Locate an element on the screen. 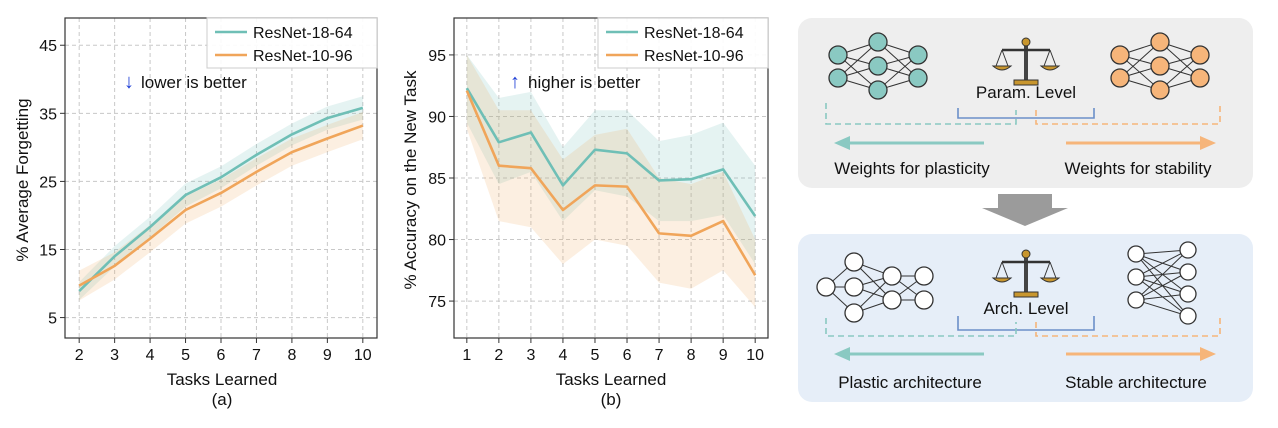  y-tick-label: 80 is located at coordinates (437, 241).